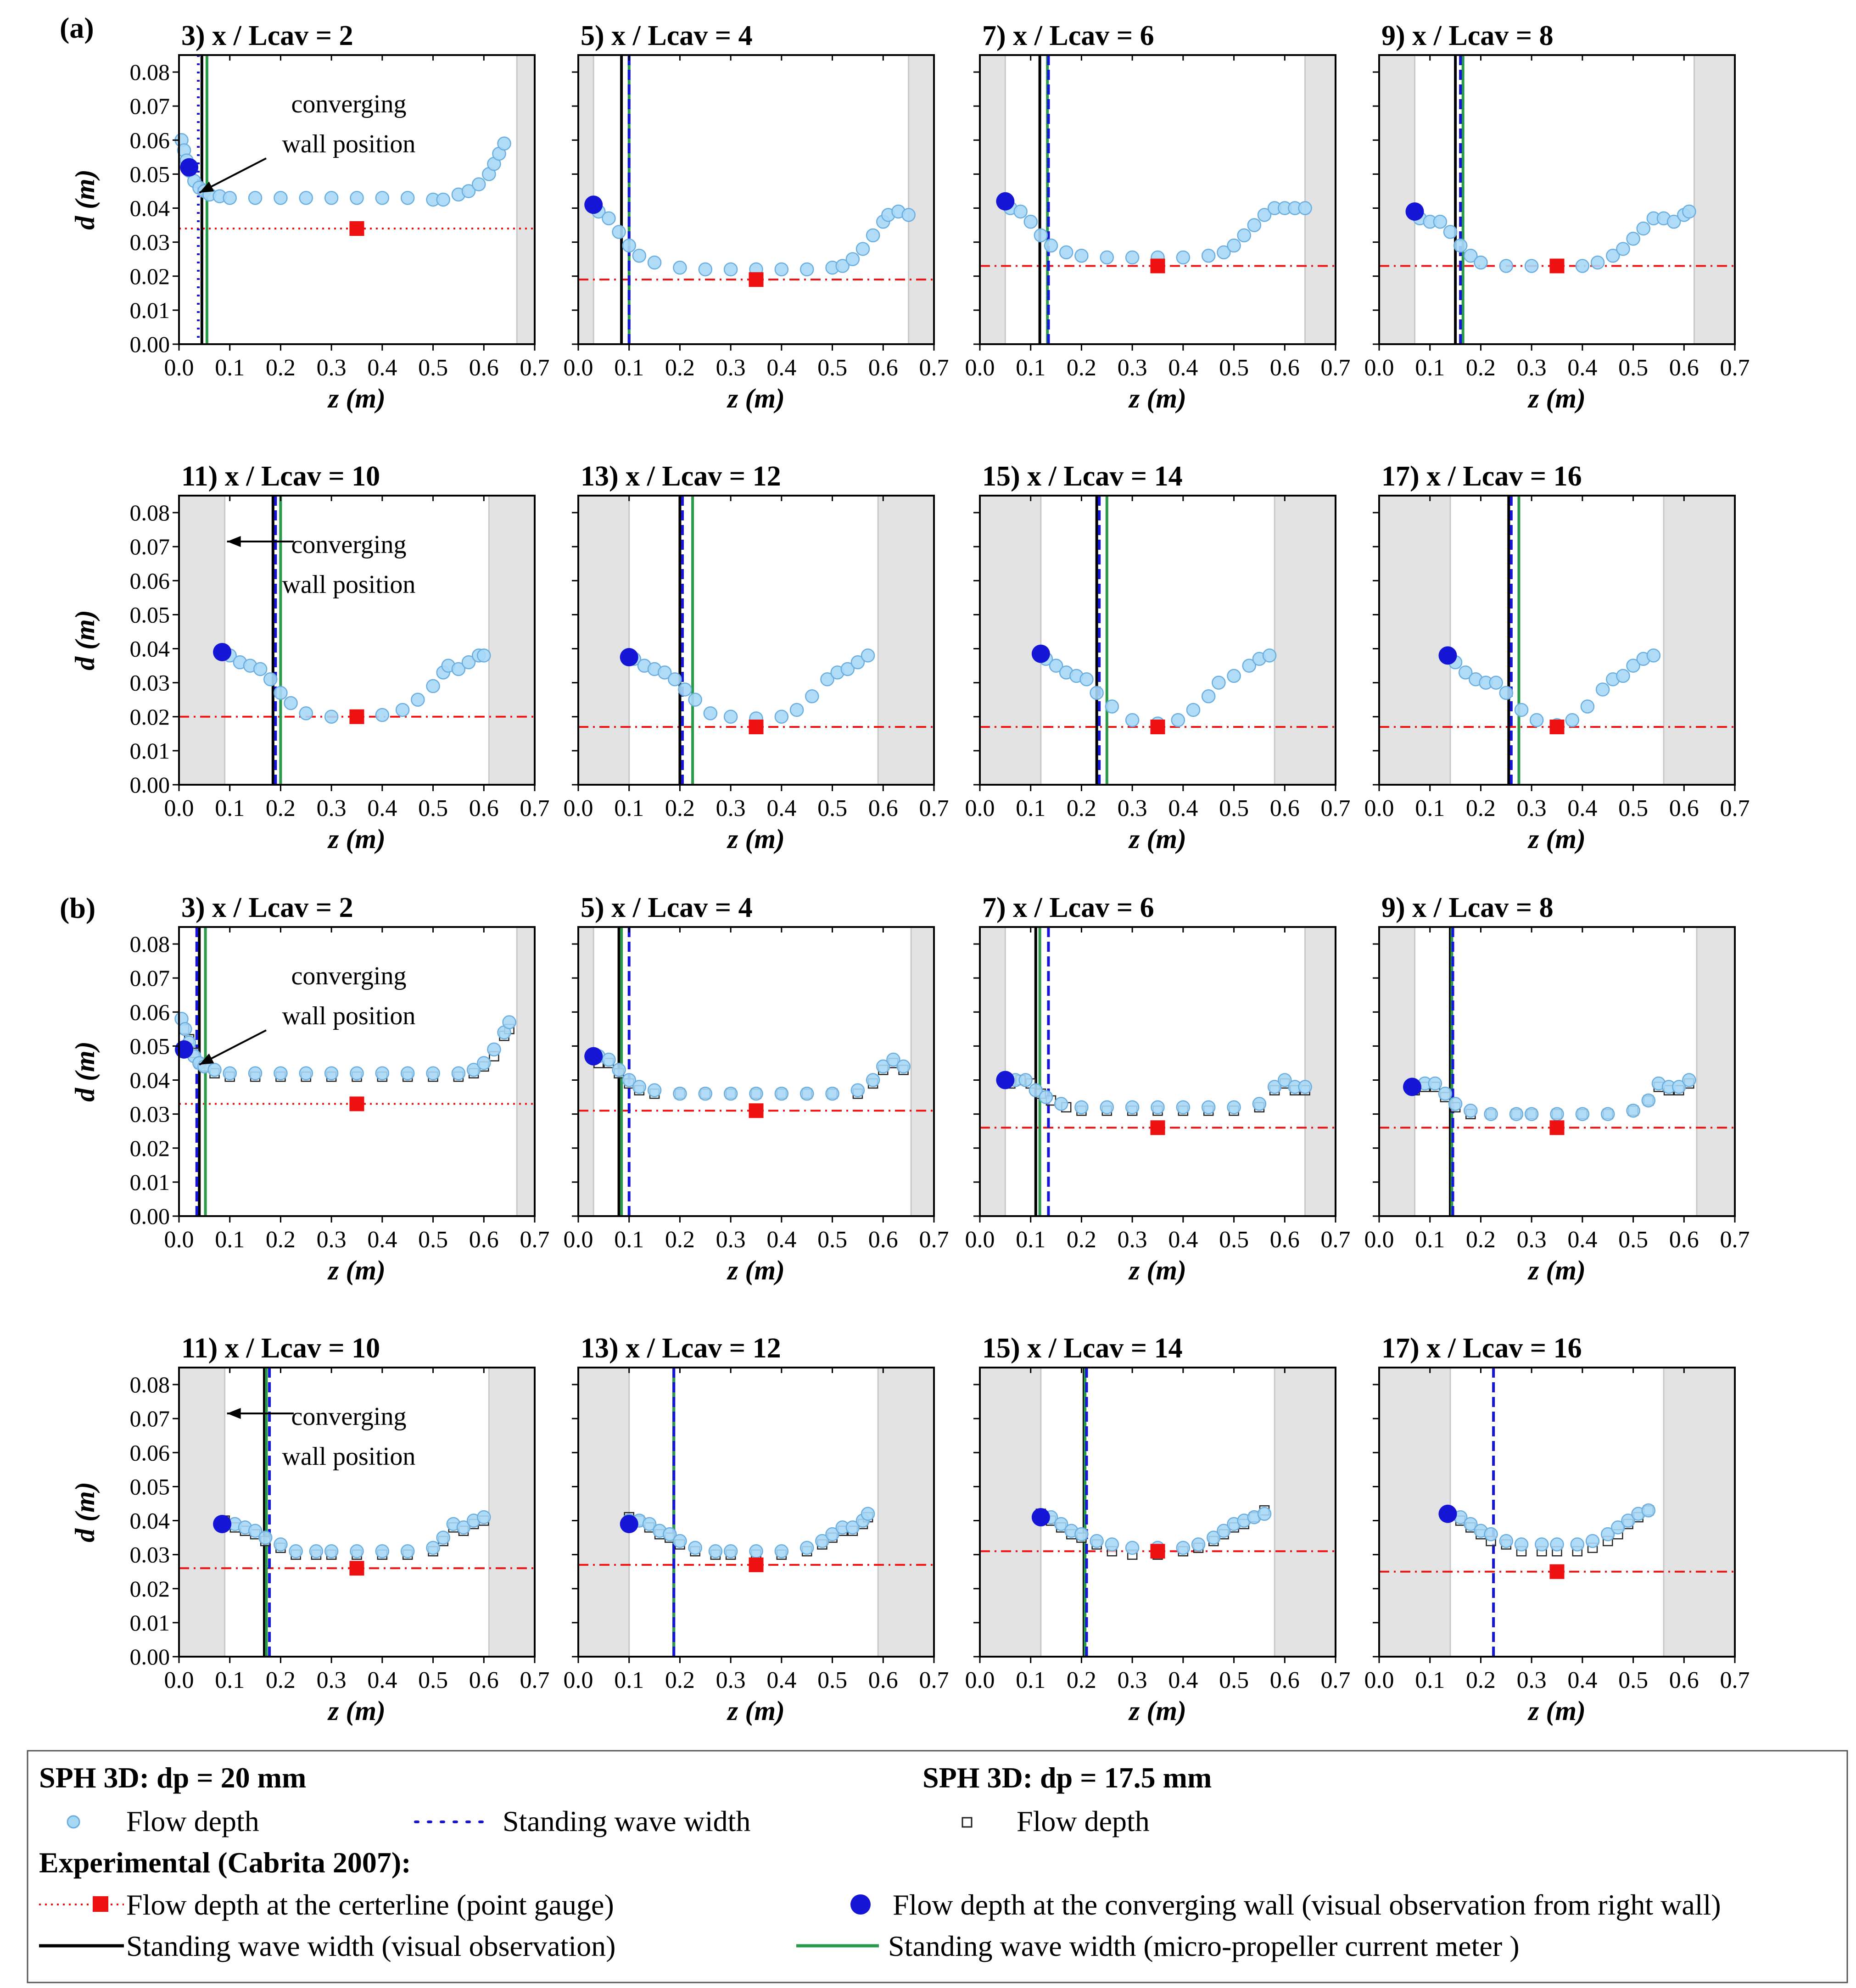 The height and width of the screenshot is (1988, 1856). Describe the element at coordinates (150, 1521) in the screenshot. I see `y-tick-label: 0.04` at that location.